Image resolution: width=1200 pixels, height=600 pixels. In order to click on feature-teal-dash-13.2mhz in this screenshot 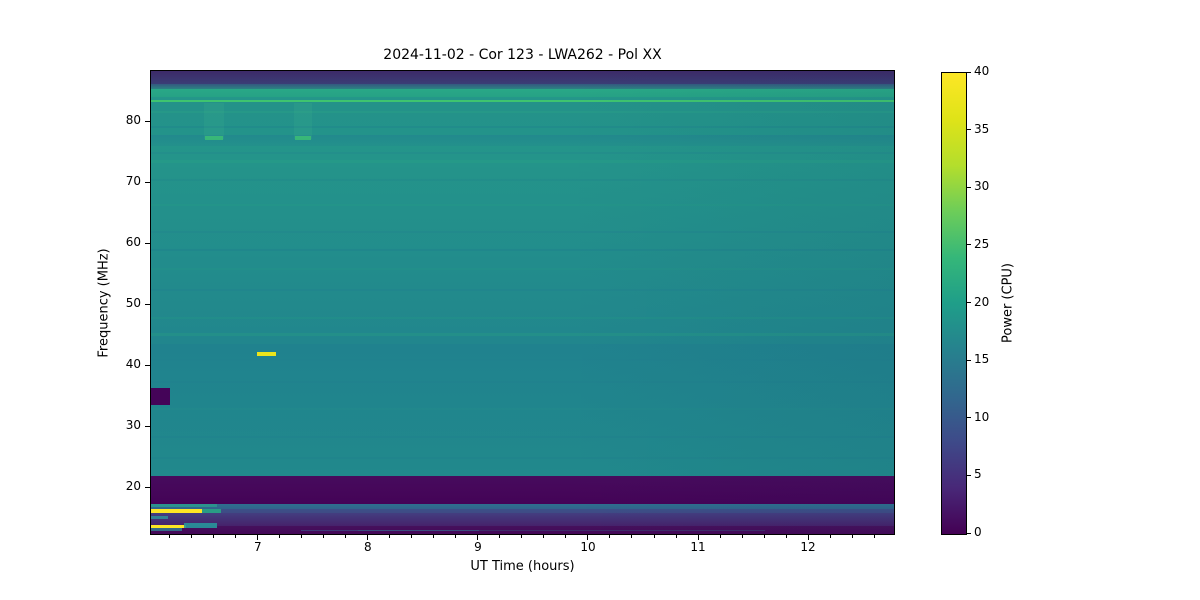, I will do `click(166, 530)`.